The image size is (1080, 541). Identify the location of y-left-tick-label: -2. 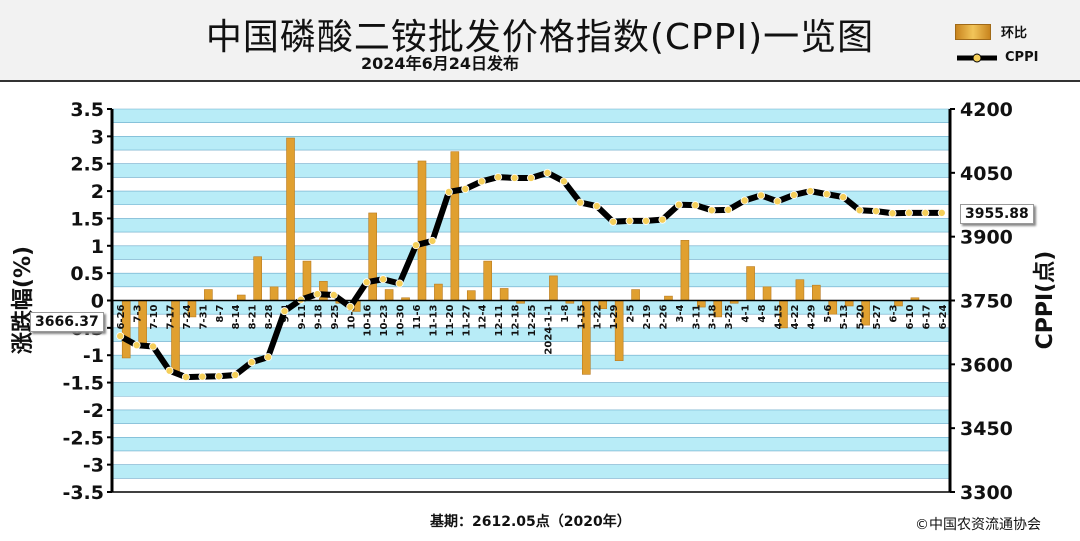
(93, 411).